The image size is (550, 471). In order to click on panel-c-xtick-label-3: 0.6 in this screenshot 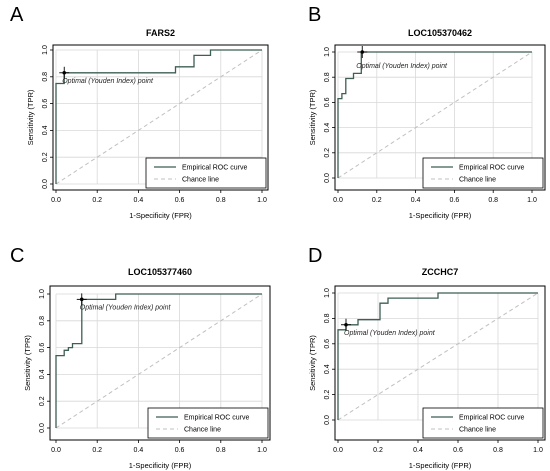, I will do `click(180, 450)`.